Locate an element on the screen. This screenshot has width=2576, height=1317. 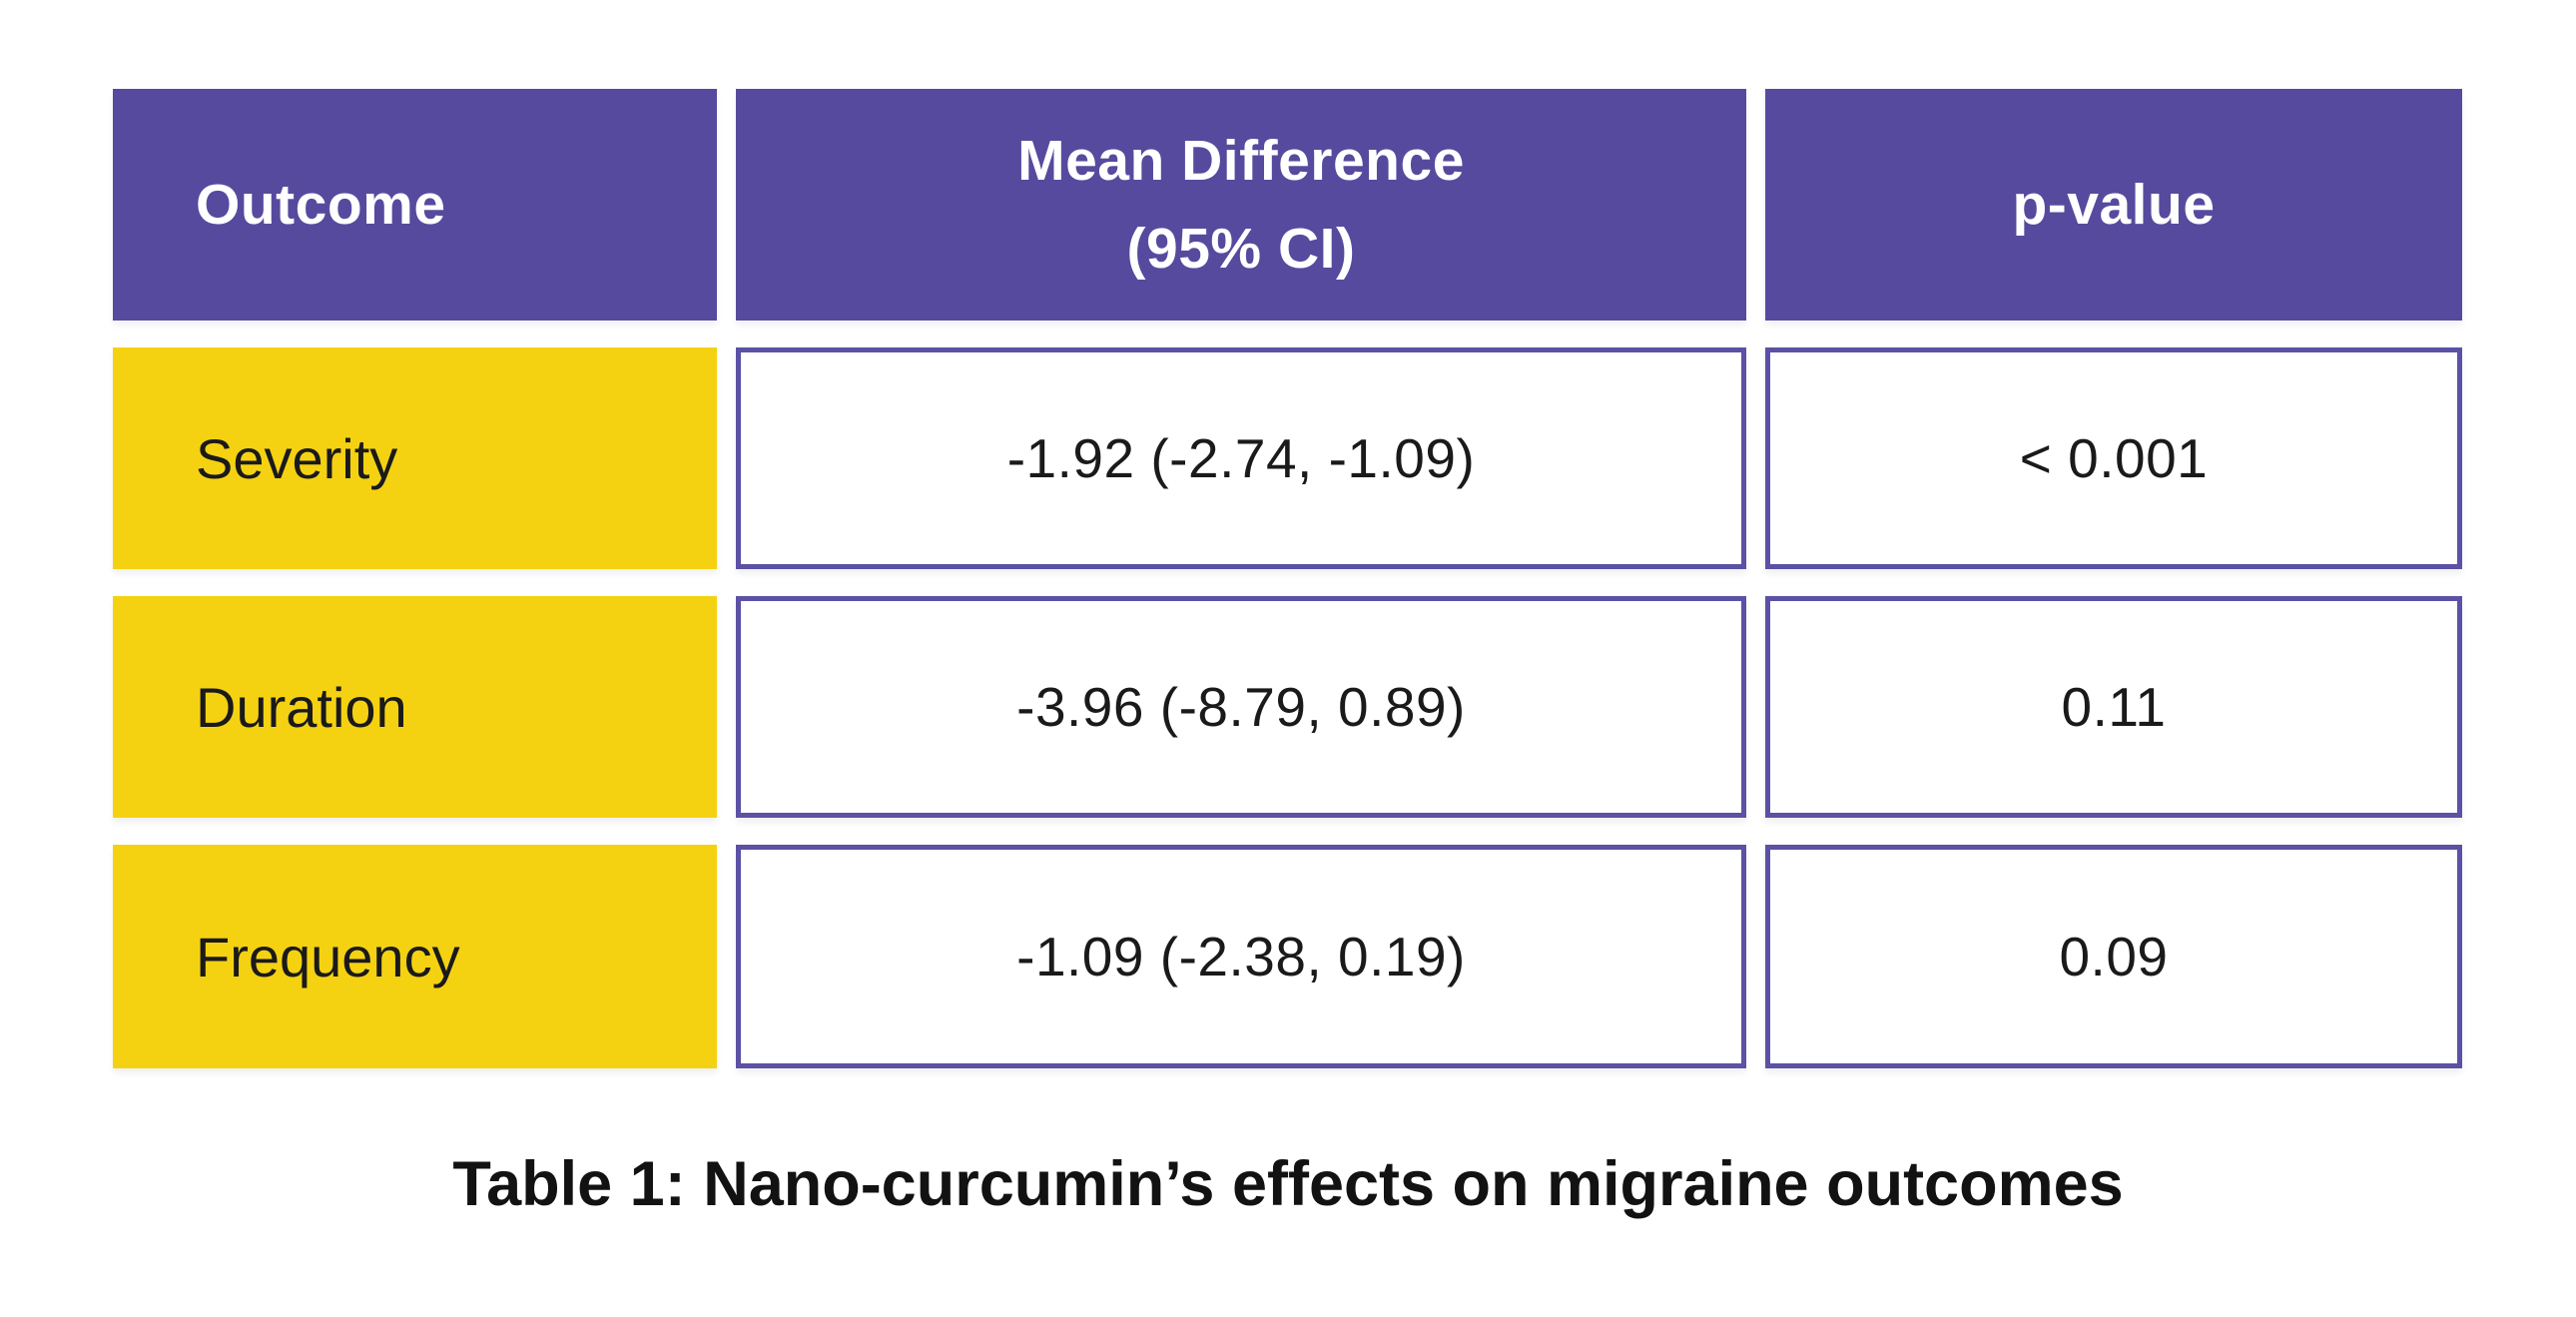
header-cell-outcome: Outcome is located at coordinates (415, 205).